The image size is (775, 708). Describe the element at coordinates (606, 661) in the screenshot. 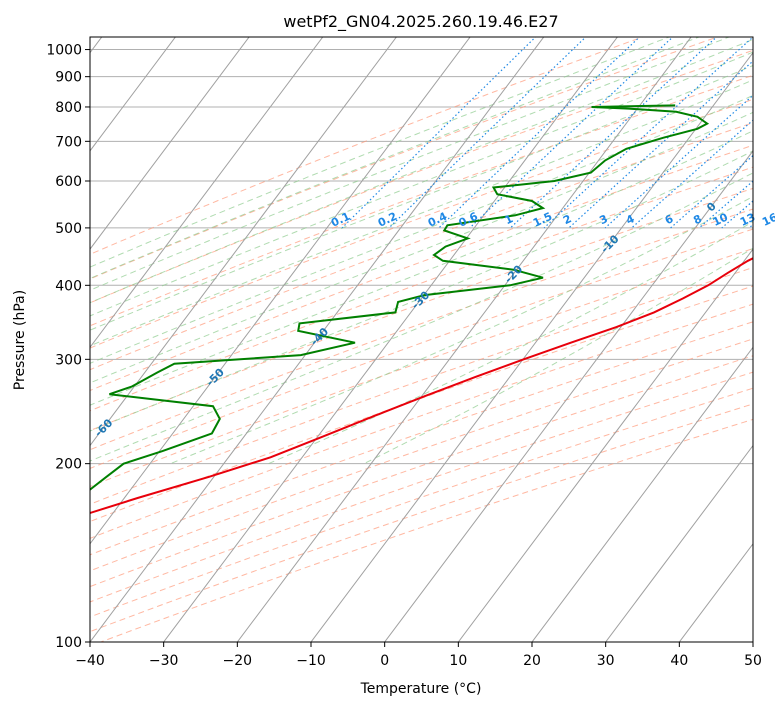

I see `x-tick-label: 30` at that location.